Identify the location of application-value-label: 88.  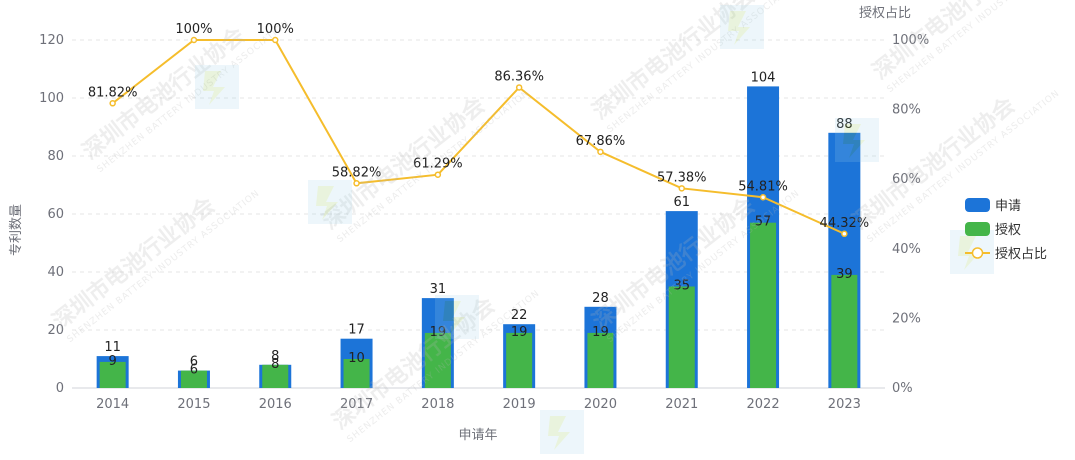
(844, 124).